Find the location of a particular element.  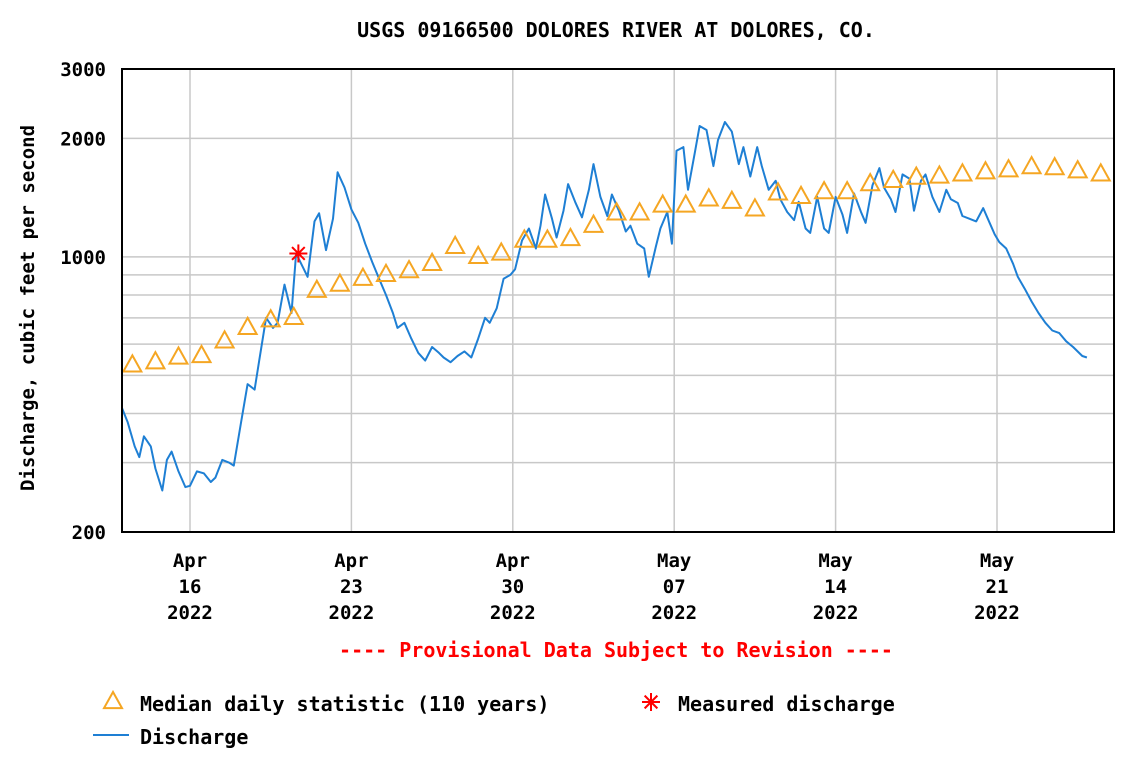

legend-asterisk-icon is located at coordinates (651, 702).